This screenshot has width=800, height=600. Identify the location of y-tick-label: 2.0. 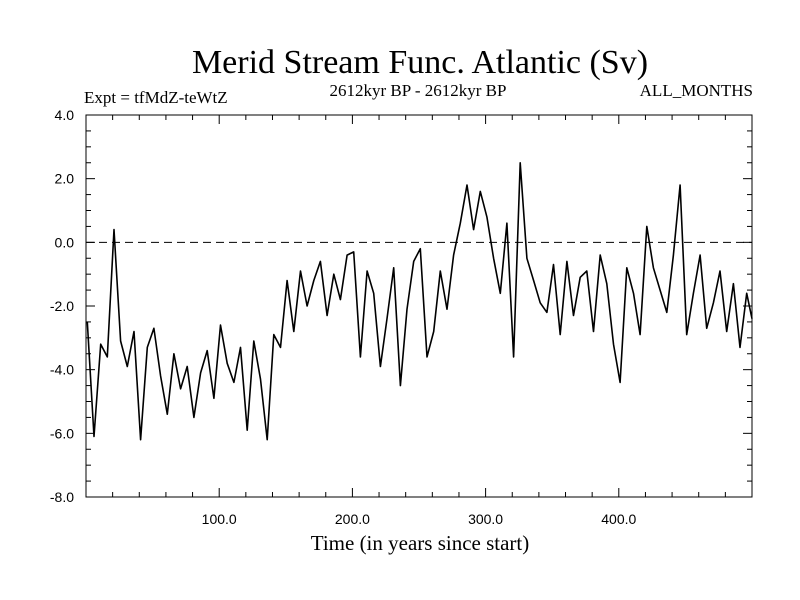
(65, 179).